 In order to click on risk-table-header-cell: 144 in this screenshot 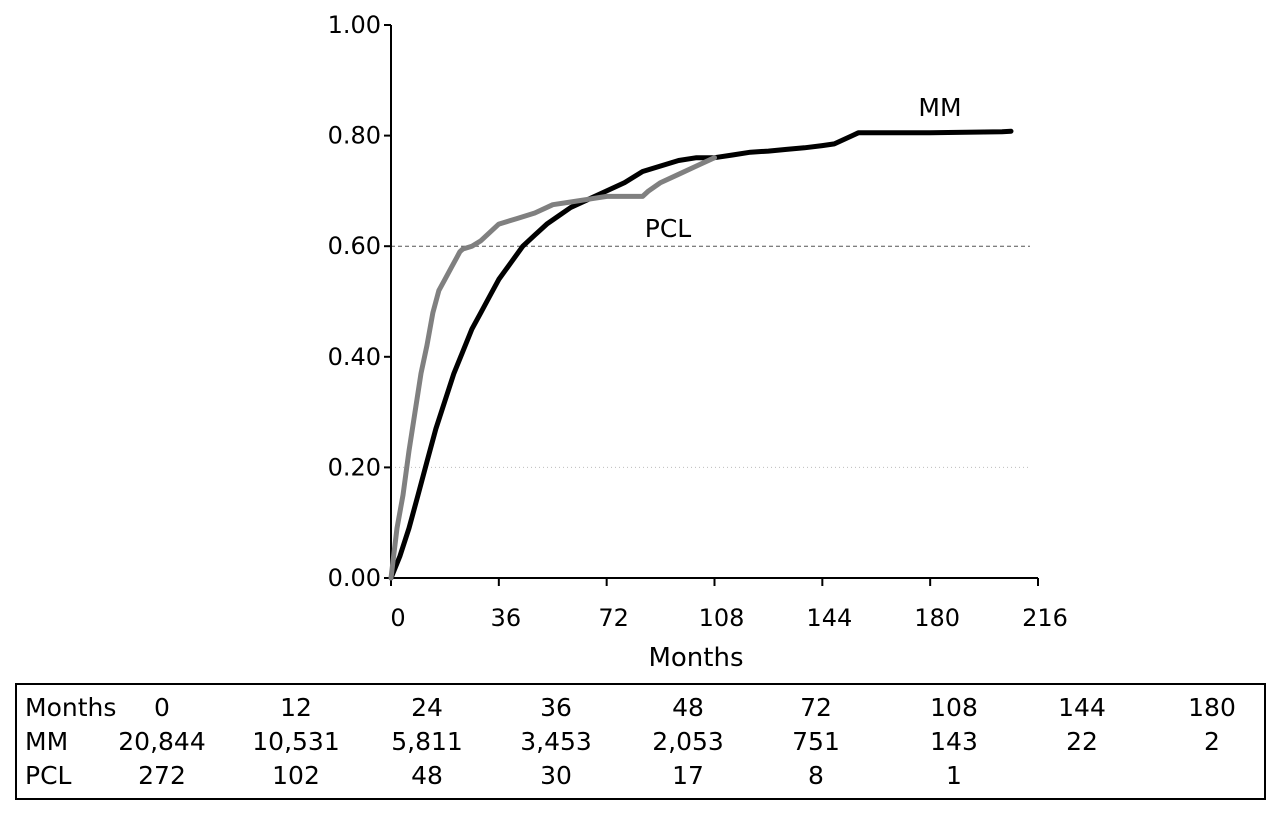, I will do `click(1082, 707)`.